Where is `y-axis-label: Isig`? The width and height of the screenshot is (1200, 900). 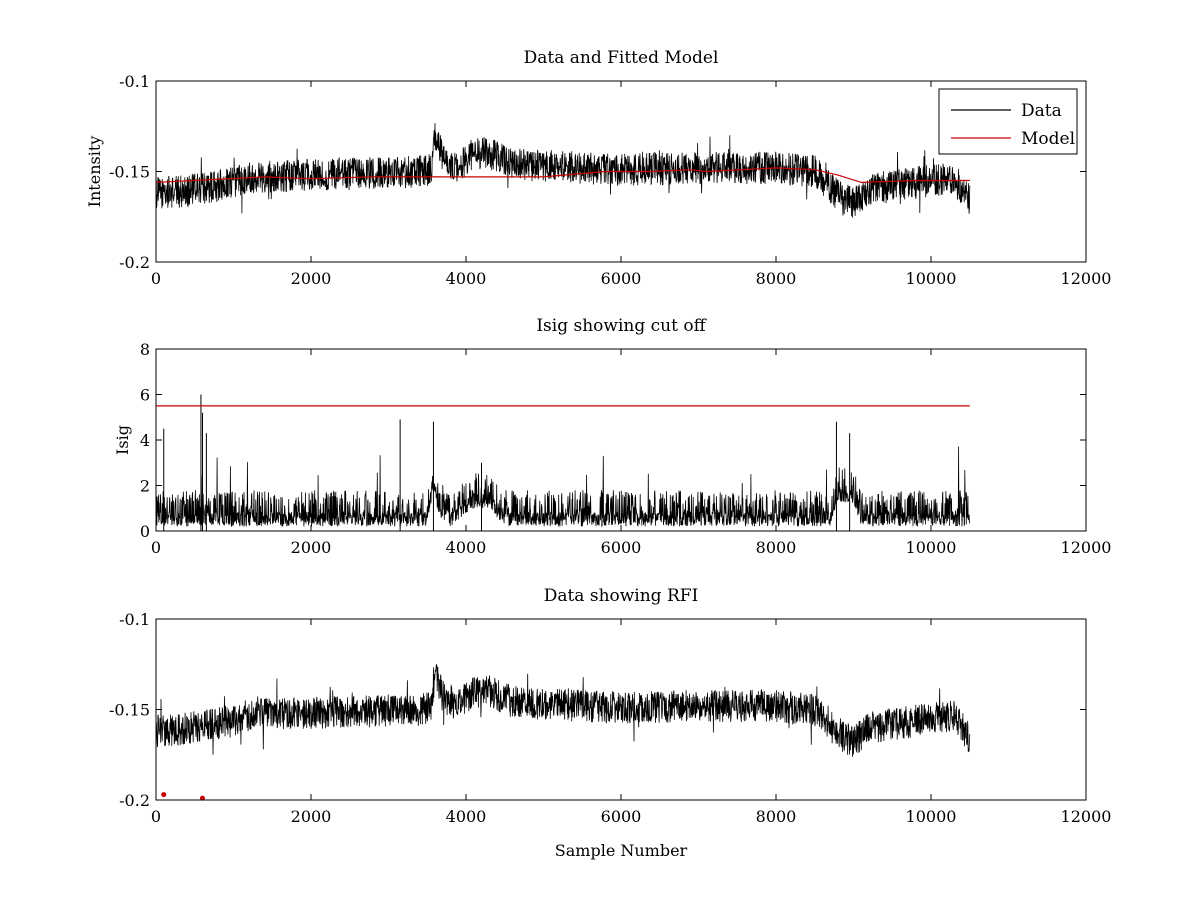
y-axis-label: Isig is located at coordinates (122, 440).